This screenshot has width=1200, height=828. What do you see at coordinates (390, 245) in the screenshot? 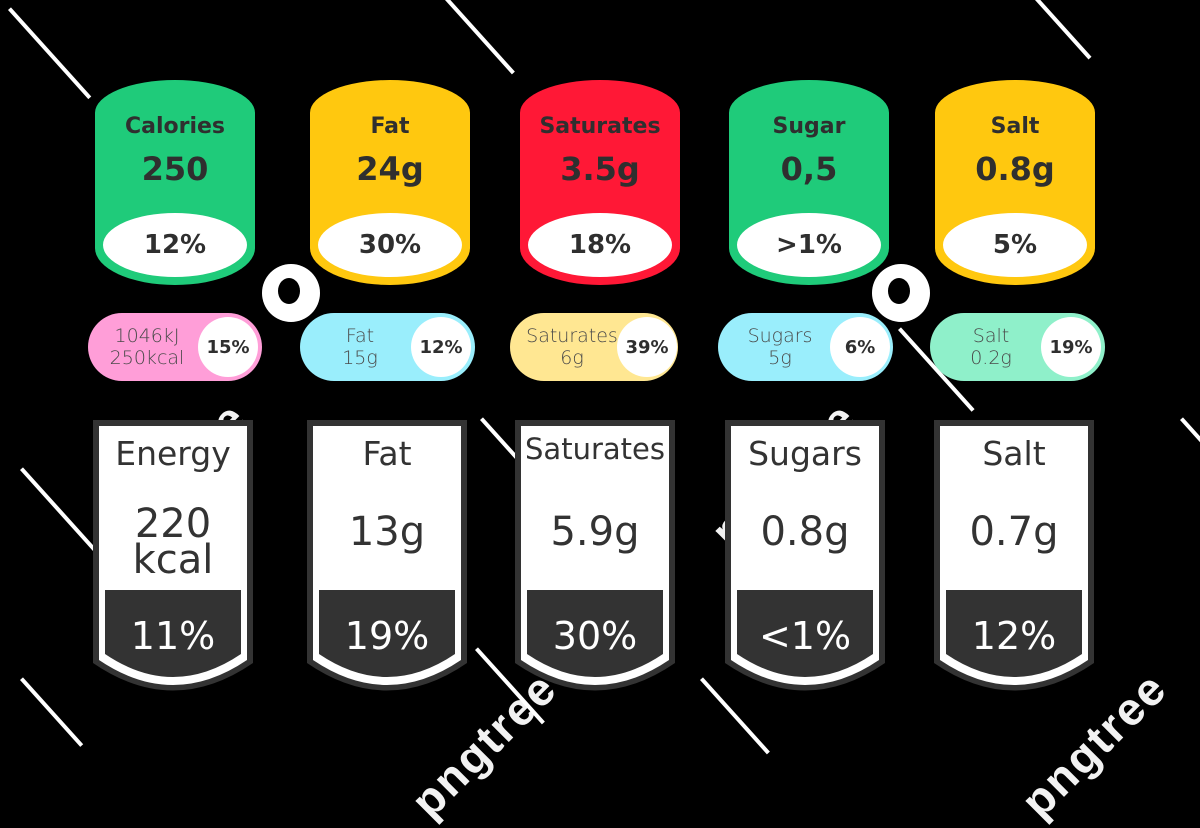
I see `percent-badge: 30%` at bounding box center [390, 245].